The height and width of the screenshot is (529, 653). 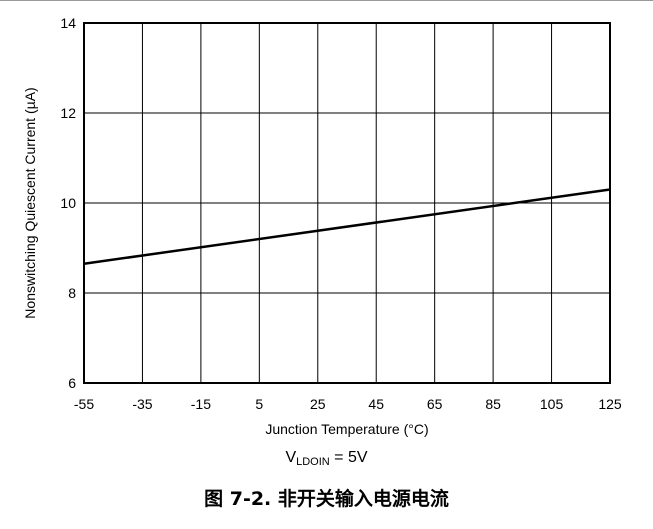 What do you see at coordinates (346, 429) in the screenshot?
I see `x-axis-title: Junction Temperature (°C)` at bounding box center [346, 429].